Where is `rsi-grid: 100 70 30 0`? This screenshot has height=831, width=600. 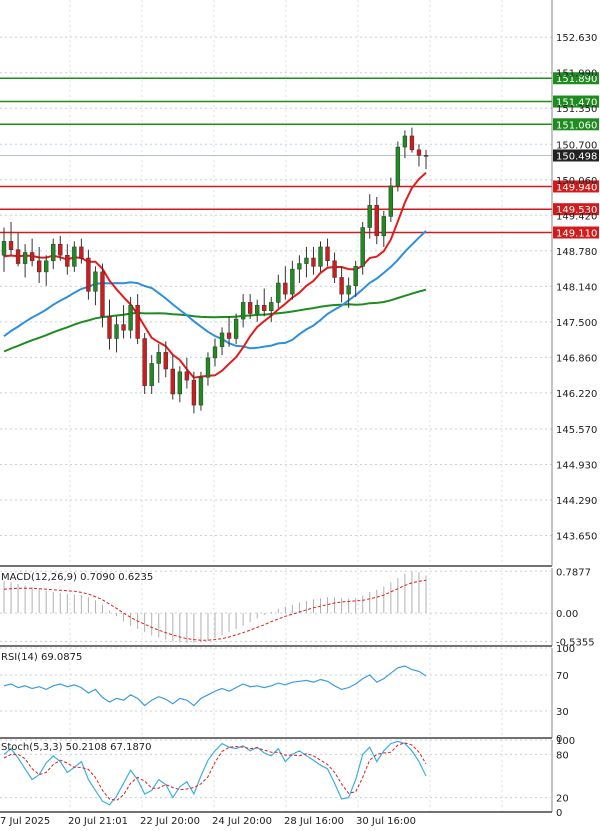 rsi-grid: 100 70 30 0 is located at coordinates (287, 694).